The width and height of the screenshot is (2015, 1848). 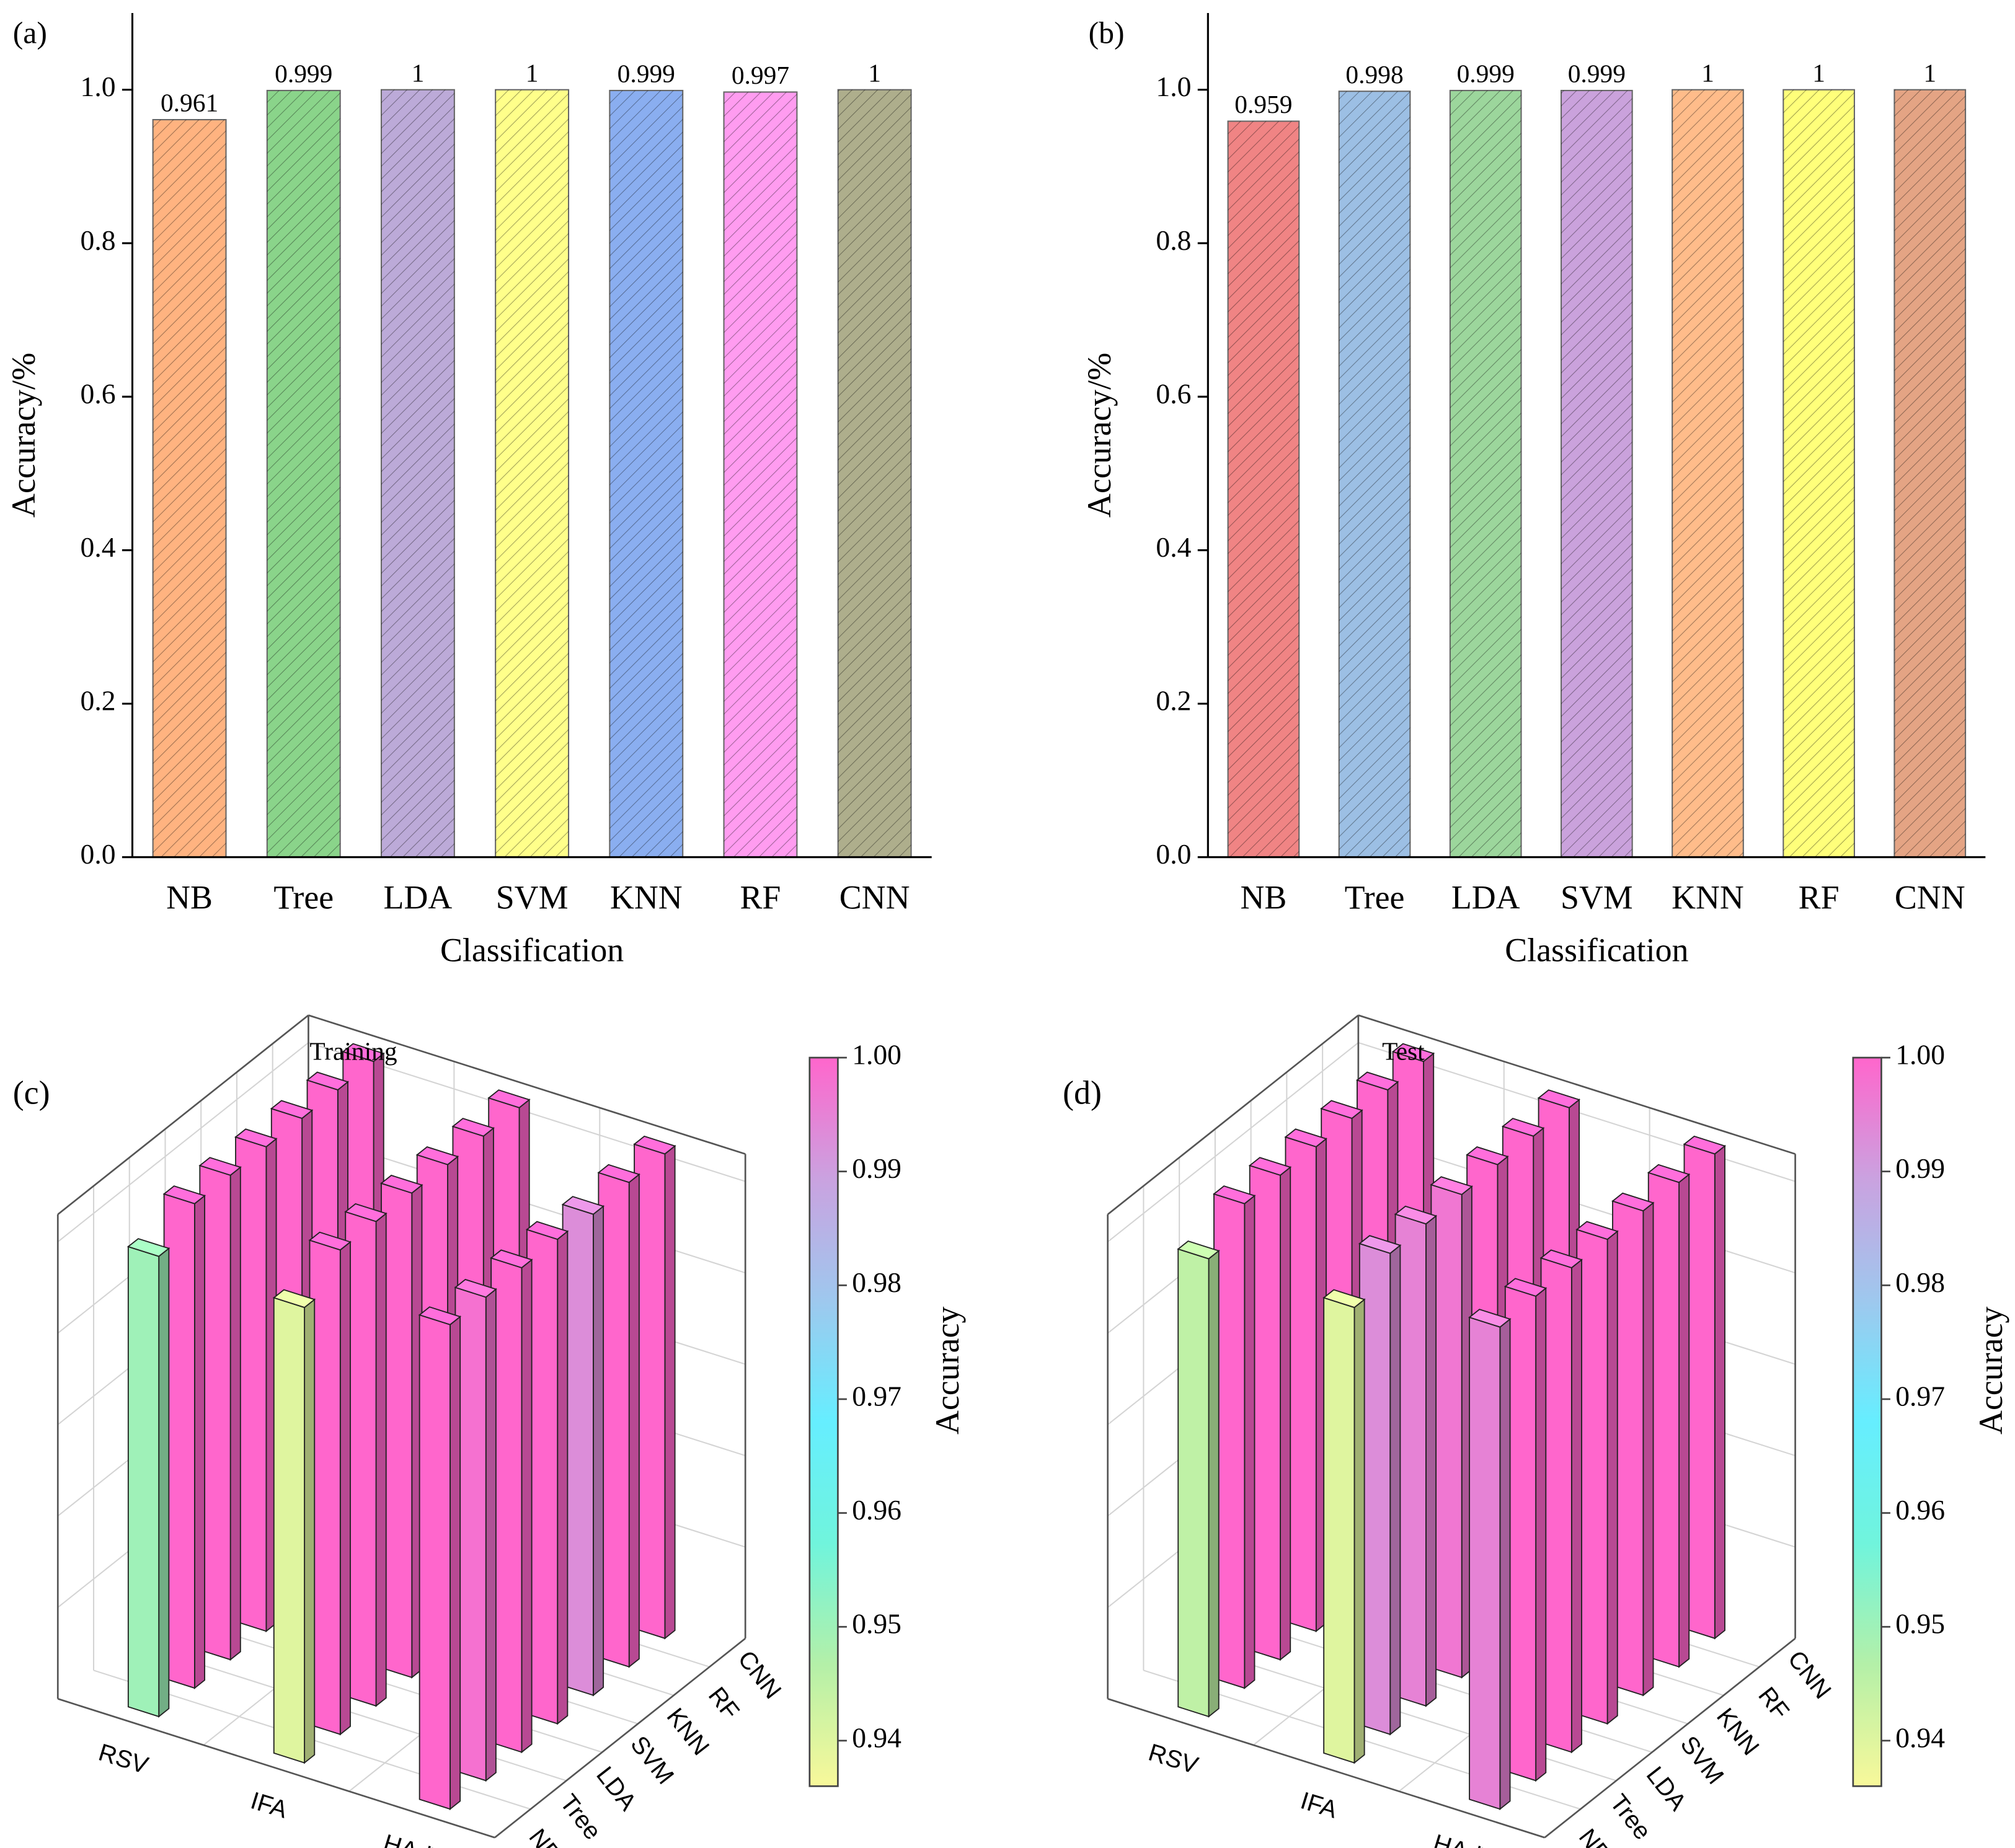 What do you see at coordinates (31, 1093) in the screenshot?
I see `panel-label: (c)` at bounding box center [31, 1093].